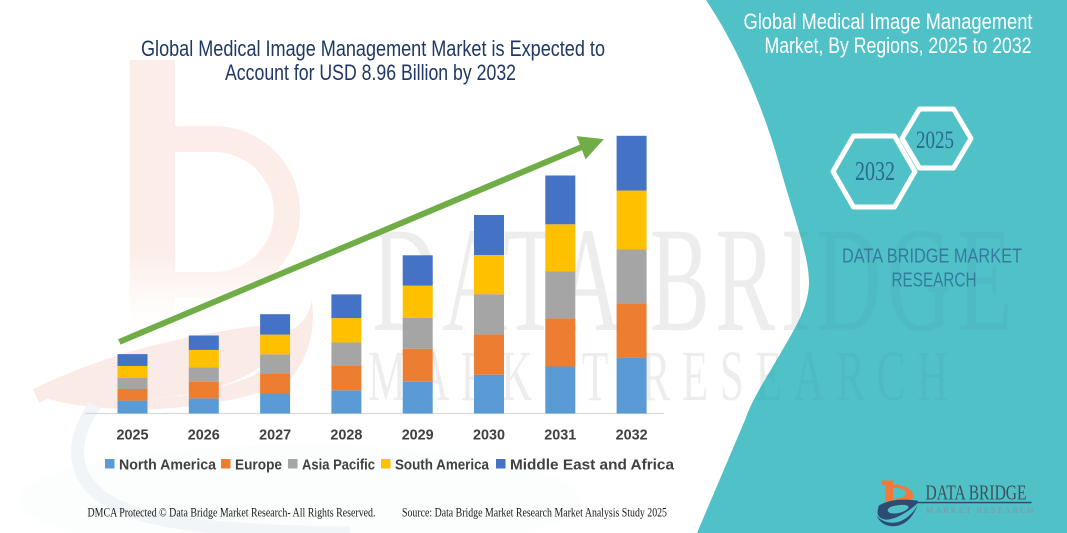 The height and width of the screenshot is (533, 1067). Describe the element at coordinates (934, 280) in the screenshot. I see `svg-text: RESEARCH` at that location.